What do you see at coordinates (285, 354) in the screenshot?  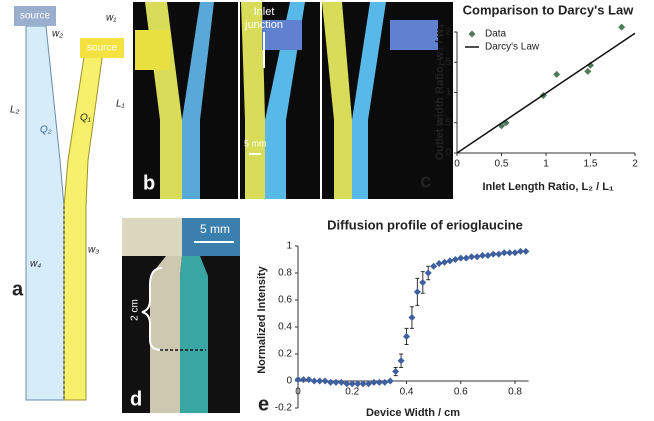 I see `y-tick-label: 0.2` at bounding box center [285, 354].